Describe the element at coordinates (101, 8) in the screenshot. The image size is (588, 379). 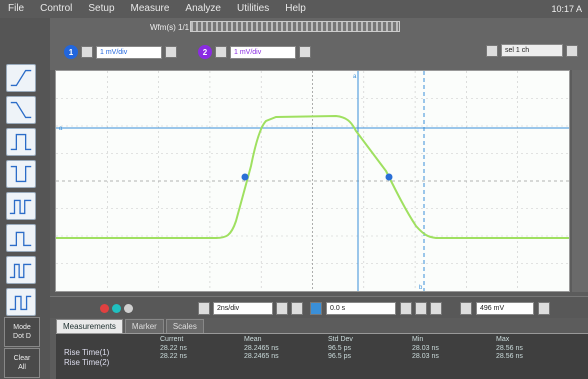
I see `menu-setup: Setup` at that location.